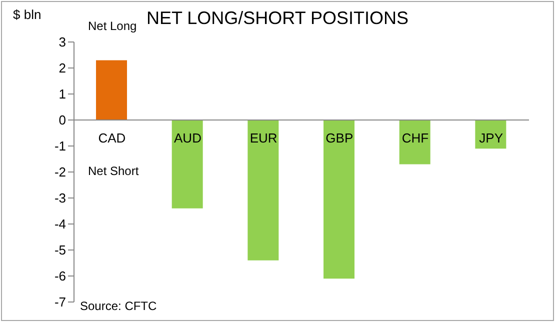 The height and width of the screenshot is (322, 555). I want to click on y-tick-label: -7, so click(60, 302).